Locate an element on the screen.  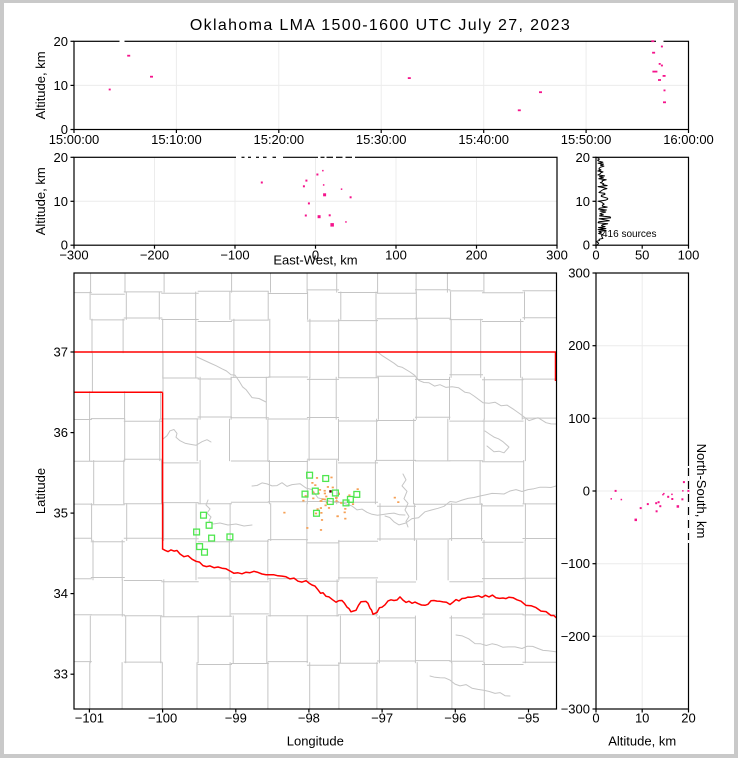
svg-text: Longitude is located at coordinates (315, 741).